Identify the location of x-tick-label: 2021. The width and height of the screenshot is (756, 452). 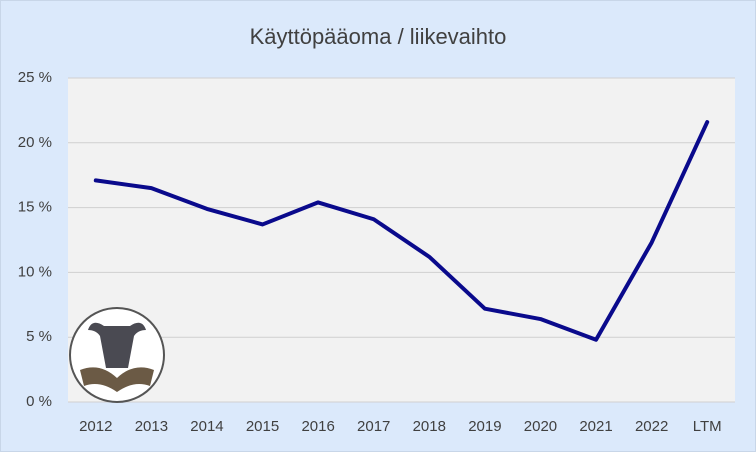
(595, 426).